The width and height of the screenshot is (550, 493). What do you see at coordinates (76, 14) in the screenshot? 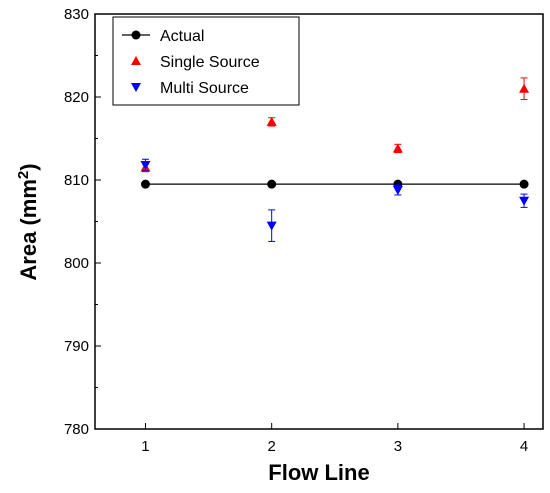
I see `y-tick-label: 830` at bounding box center [76, 14].